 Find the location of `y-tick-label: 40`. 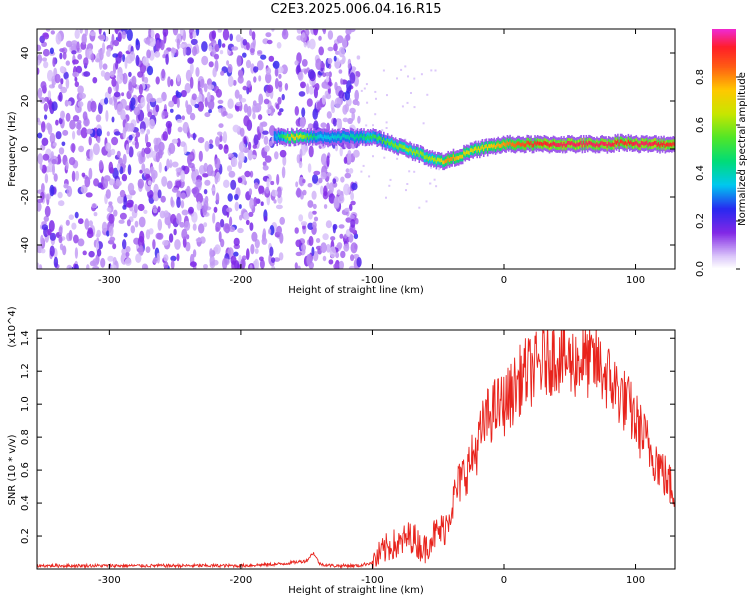

y-tick-label: 40 is located at coordinates (25, 53).